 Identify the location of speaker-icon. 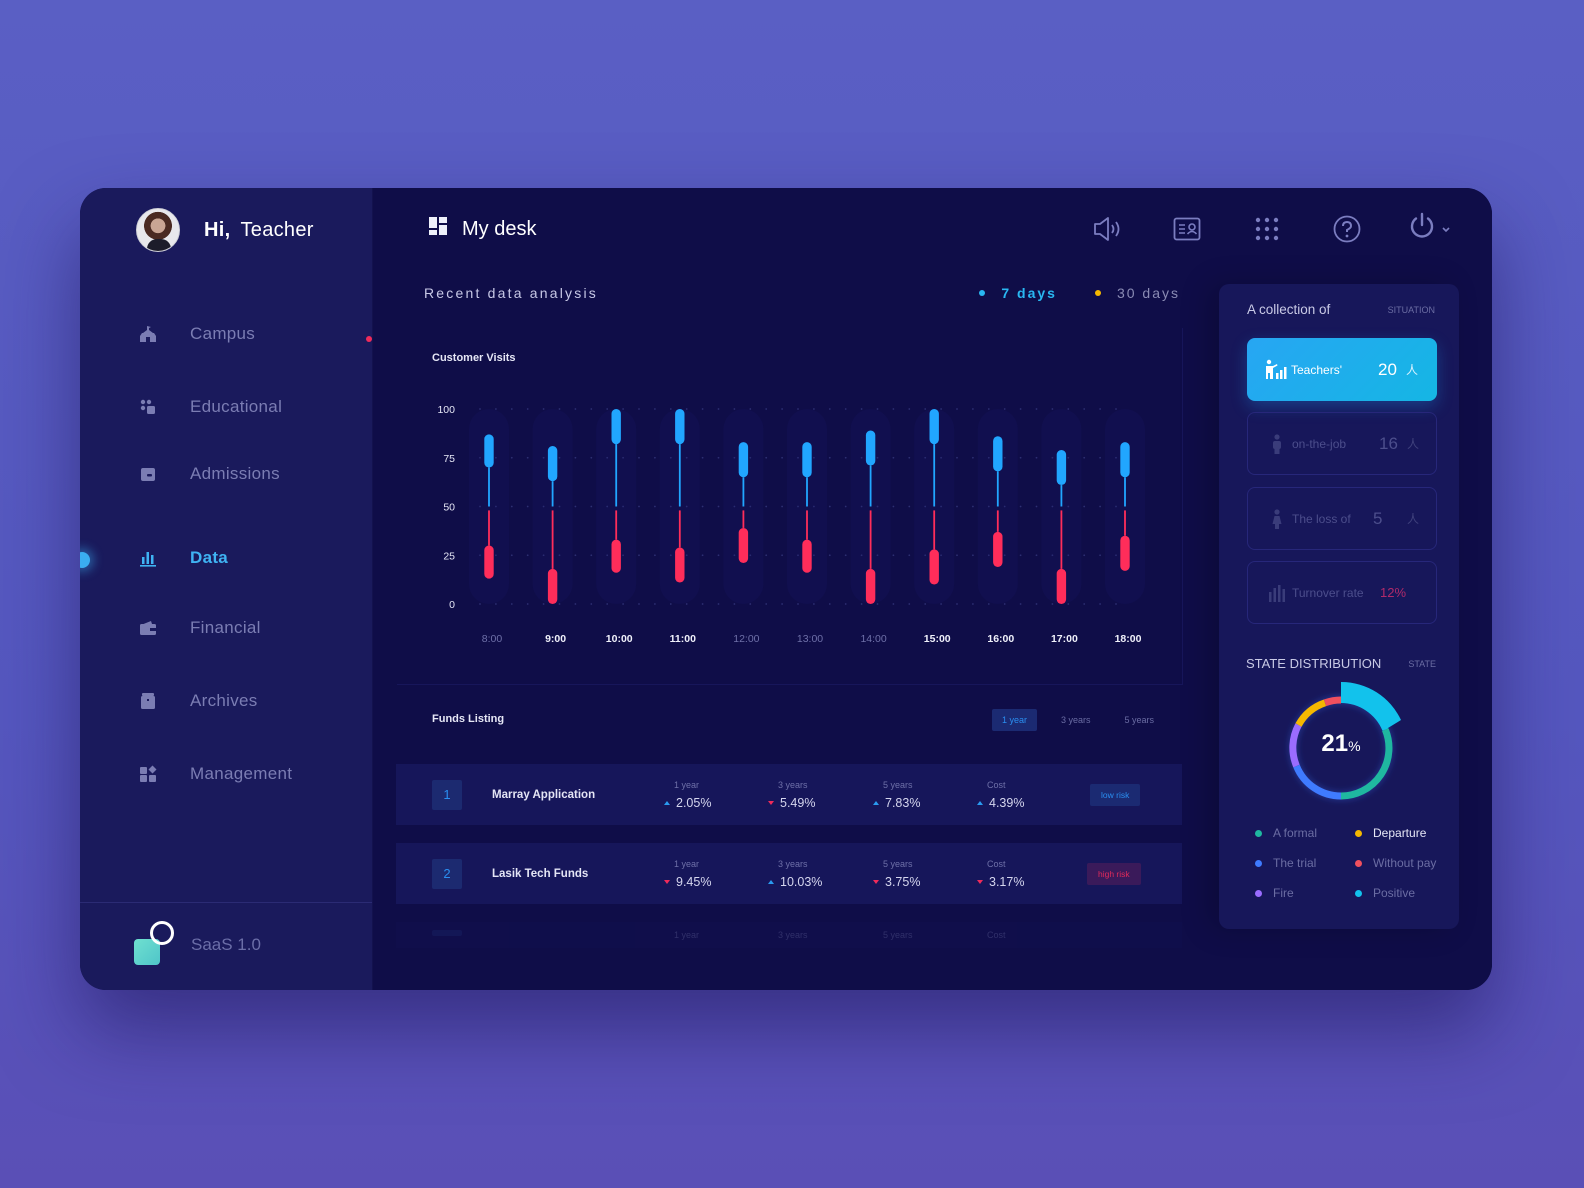
(1107, 229).